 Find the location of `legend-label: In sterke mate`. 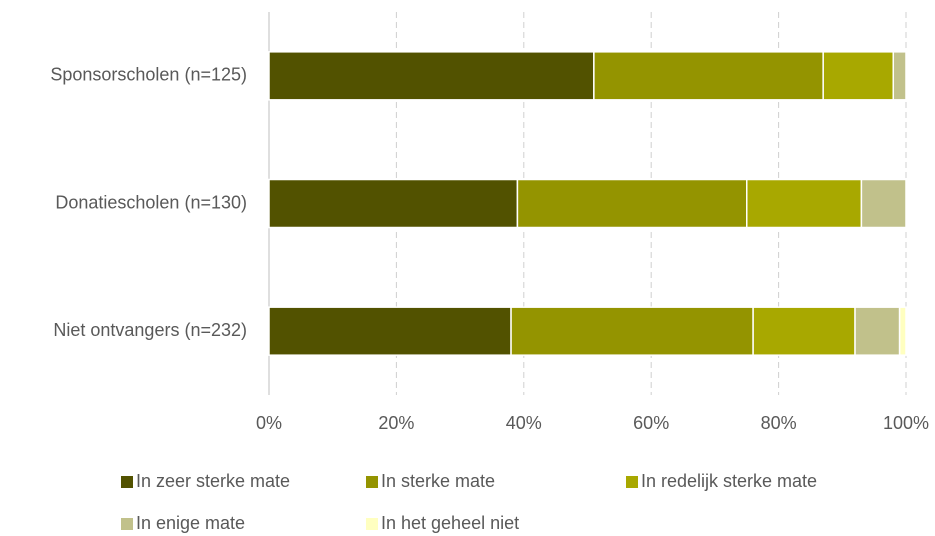

legend-label: In sterke mate is located at coordinates (438, 481).